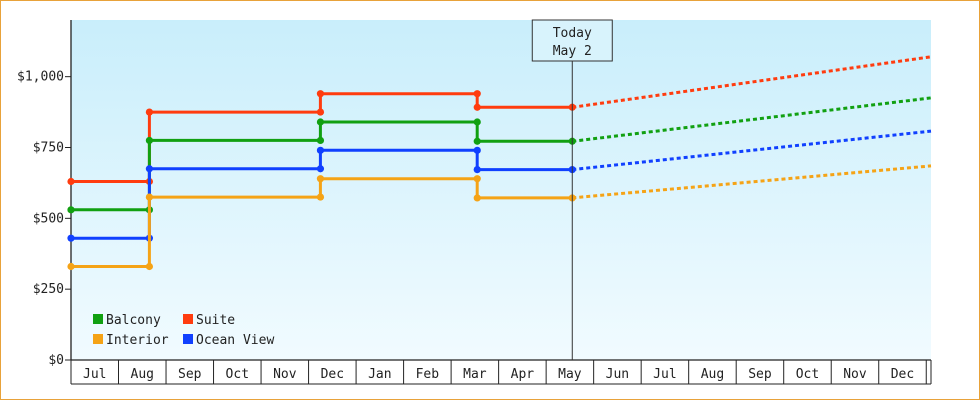  Describe the element at coordinates (215, 320) in the screenshot. I see `legend-label-suite: Suite` at that location.